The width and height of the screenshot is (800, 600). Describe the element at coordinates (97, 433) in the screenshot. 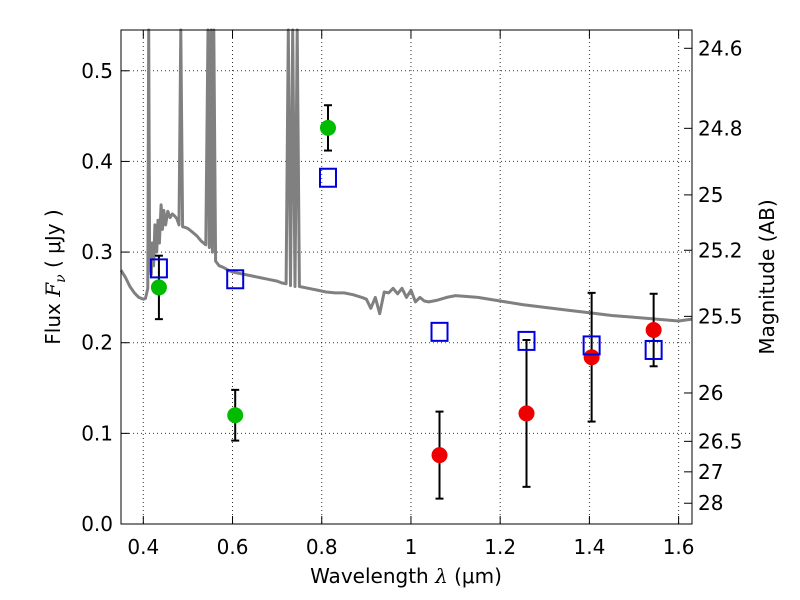

I see `y-tick-label: 0.1` at that location.